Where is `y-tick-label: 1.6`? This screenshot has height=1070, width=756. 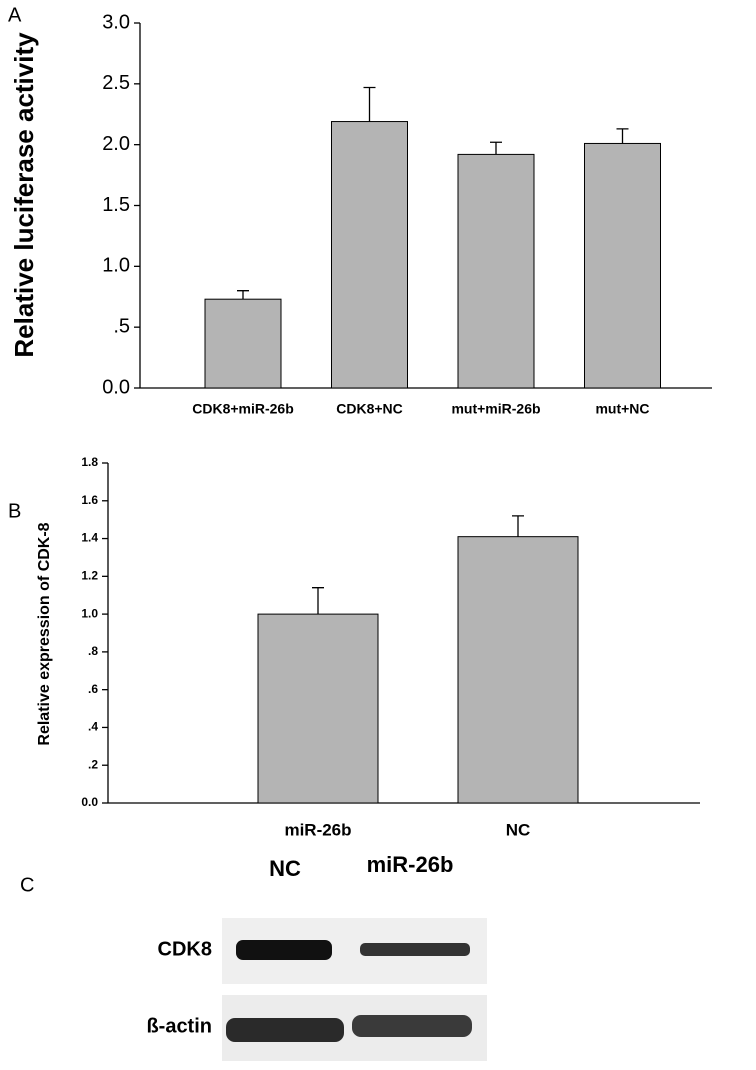 y-tick-label: 1.6 is located at coordinates (89, 500).